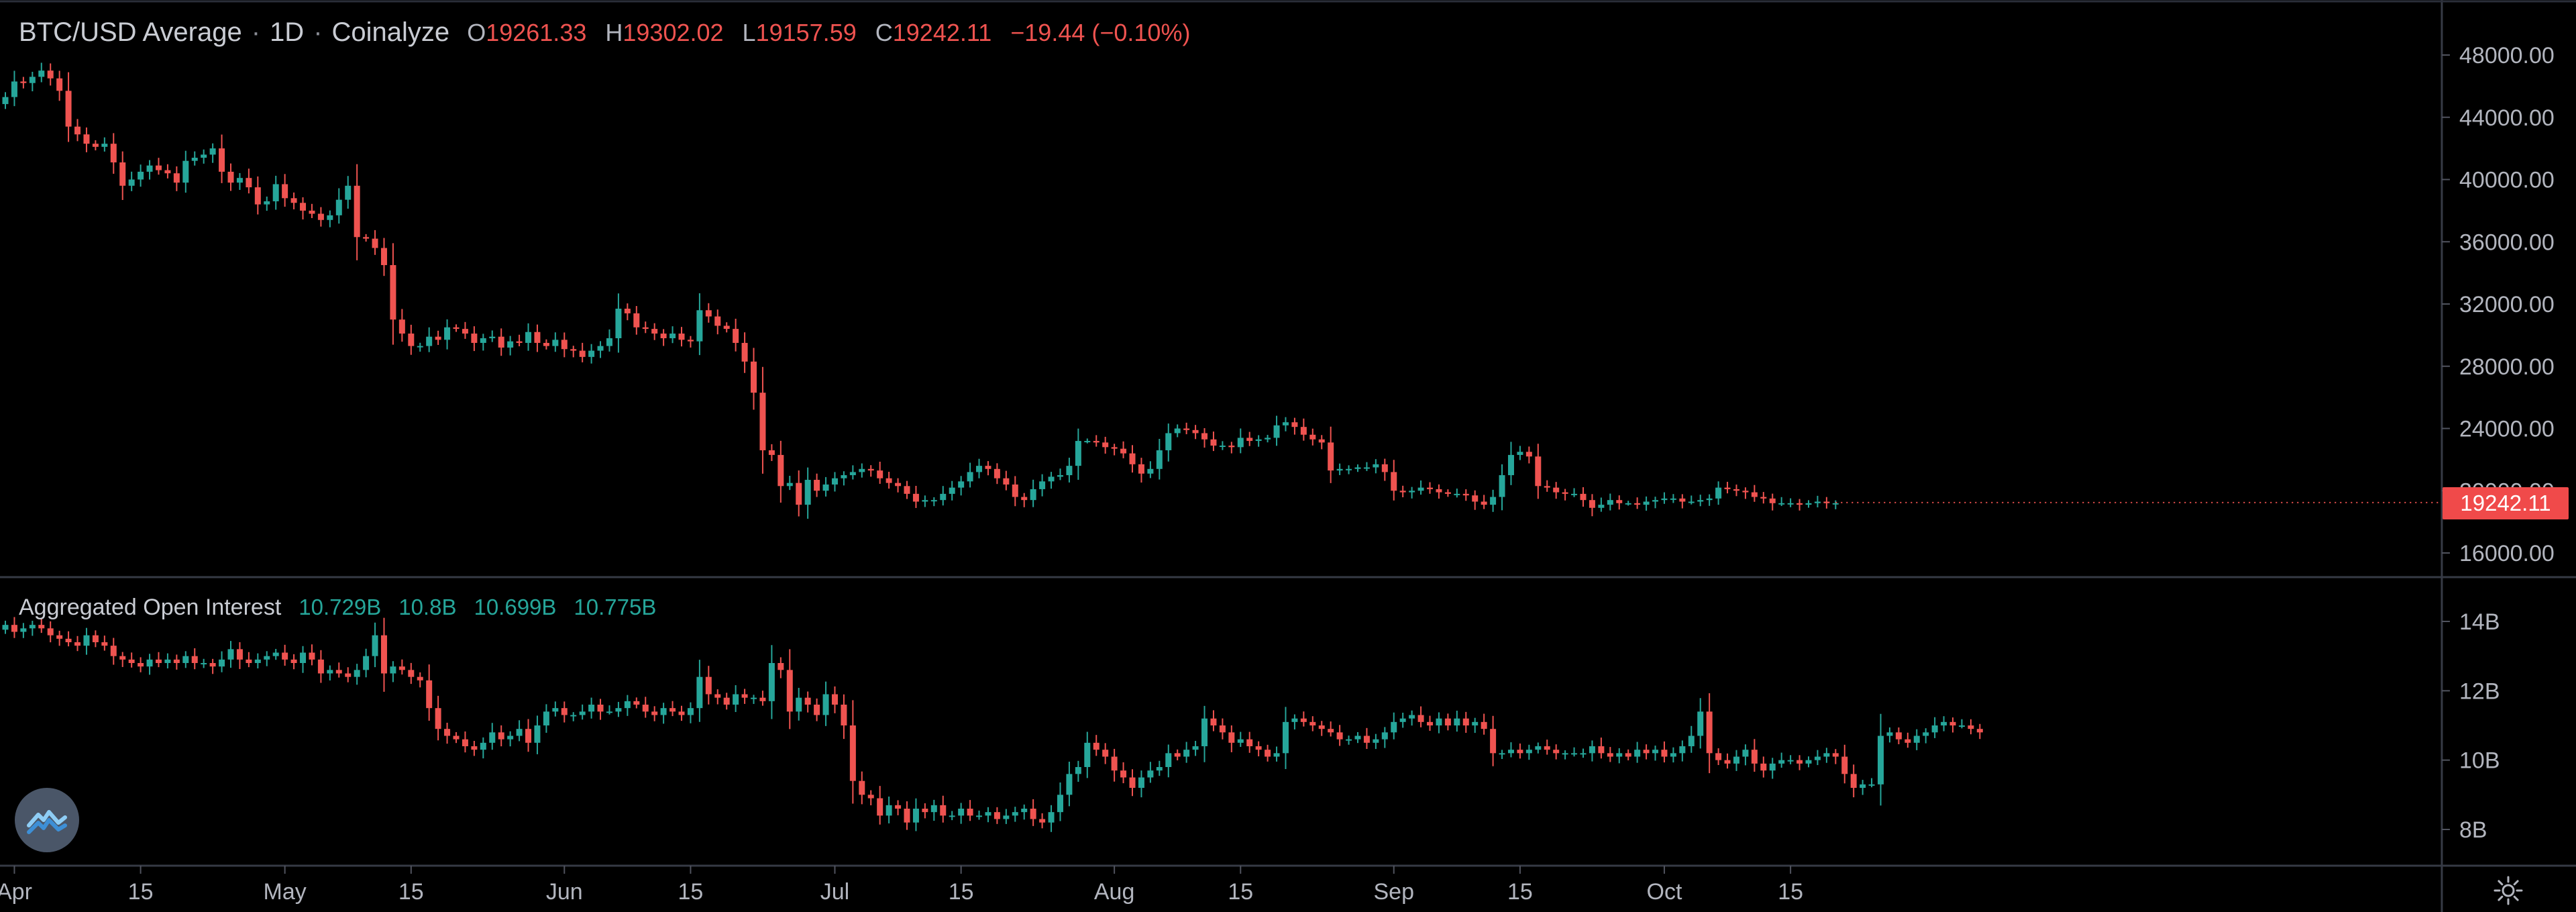  What do you see at coordinates (16, 892) in the screenshot?
I see `xtick-label: Apr` at bounding box center [16, 892].